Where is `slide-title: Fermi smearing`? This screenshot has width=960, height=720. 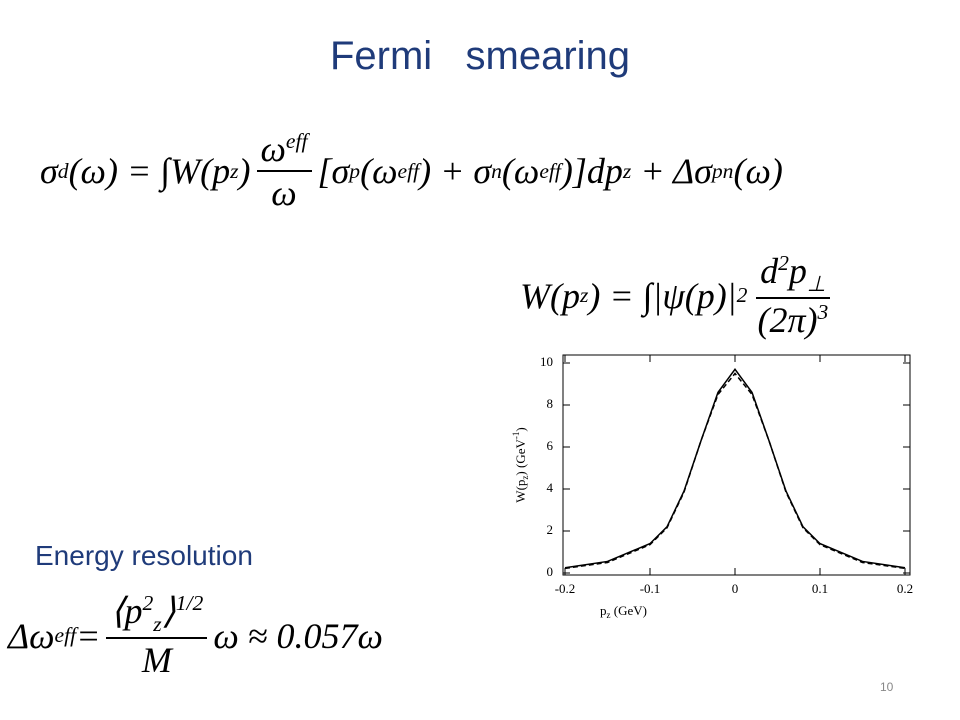 slide-title: Fermi smearing is located at coordinates (480, 56).